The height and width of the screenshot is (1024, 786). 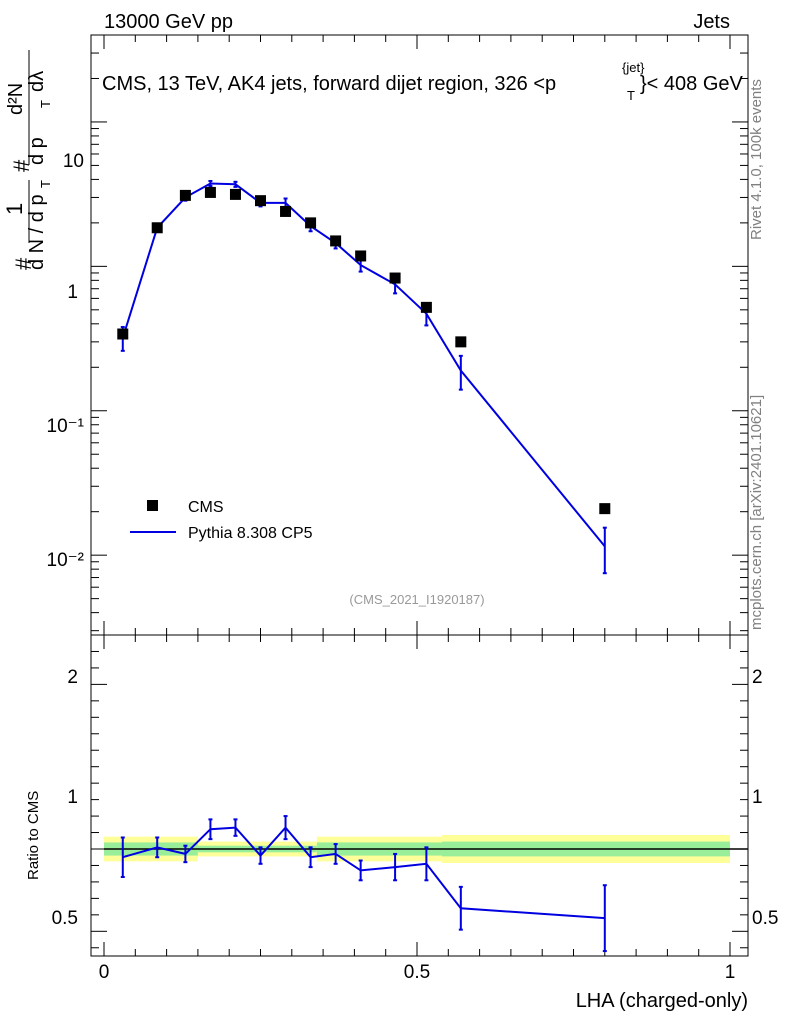 What do you see at coordinates (692, 84) in the screenshot?
I see `plot-title-end: }< 408 GeV` at bounding box center [692, 84].